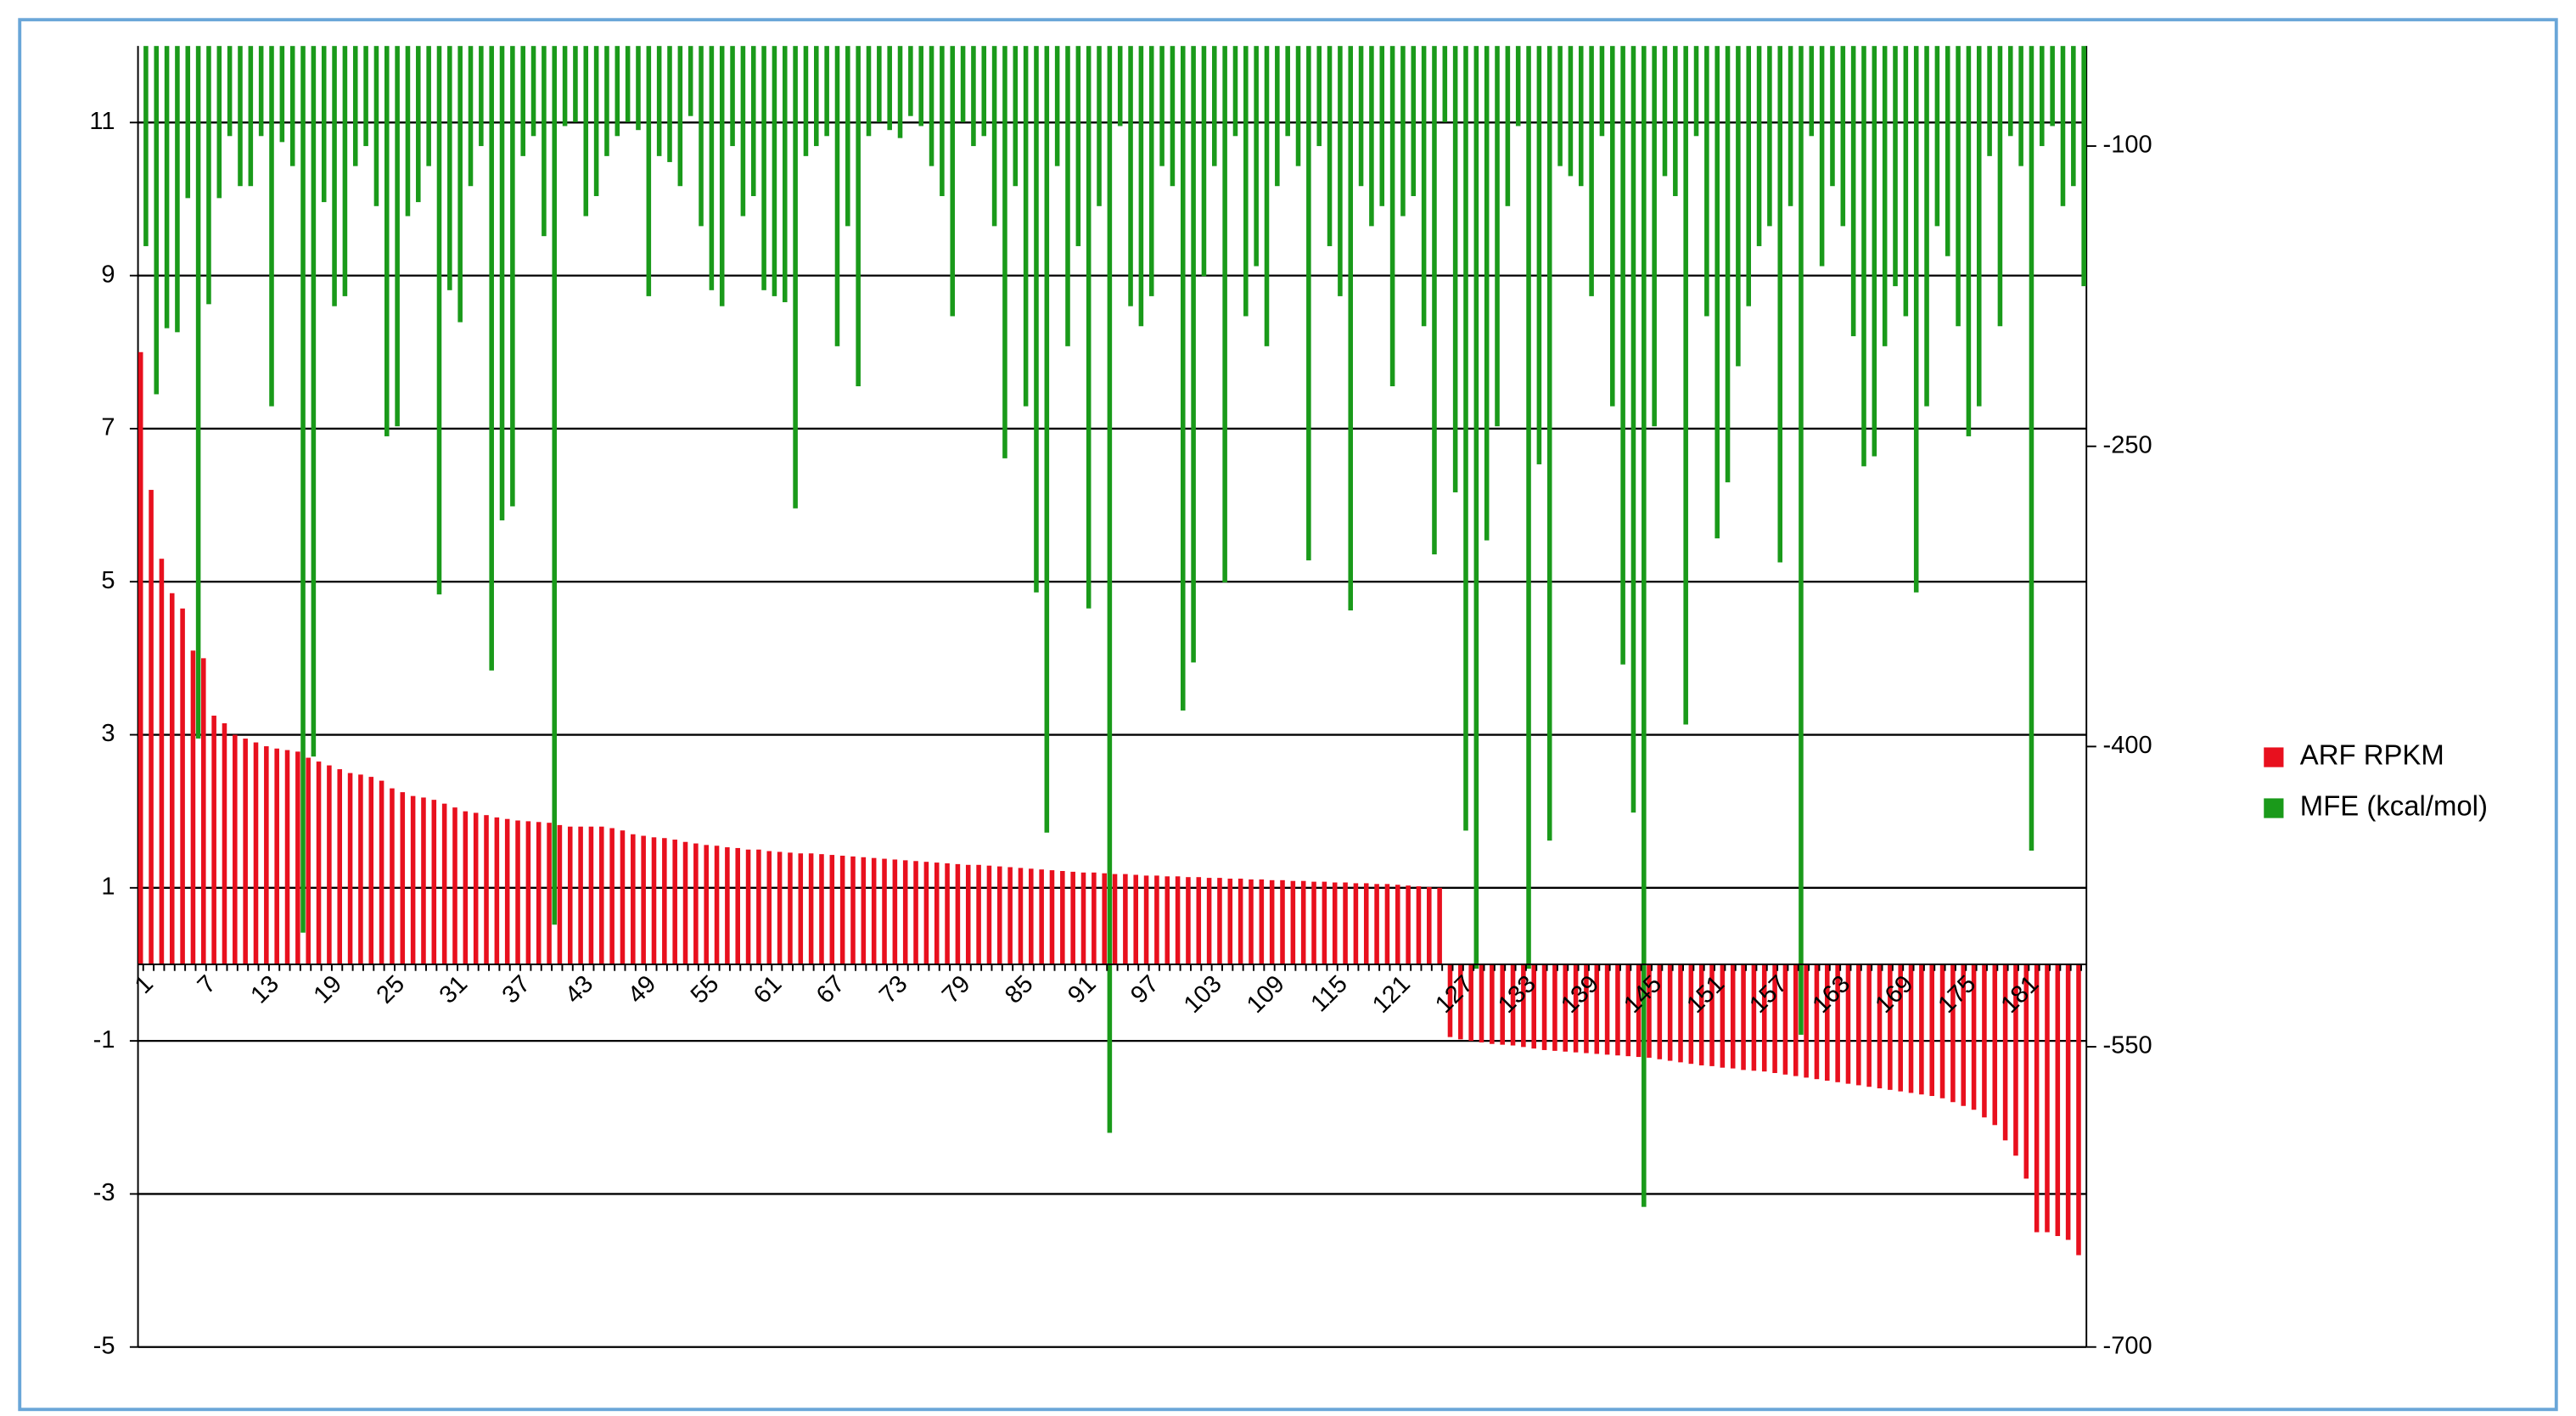 The width and height of the screenshot is (2576, 1416). What do you see at coordinates (2127, 145) in the screenshot?
I see `y2-tick-label: -100` at bounding box center [2127, 145].